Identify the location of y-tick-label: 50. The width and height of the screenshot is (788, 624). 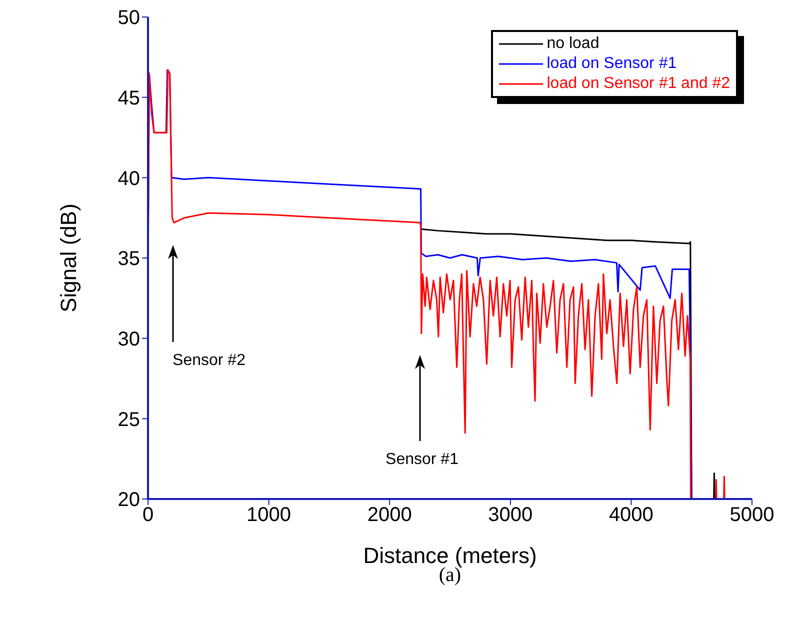
(129, 18).